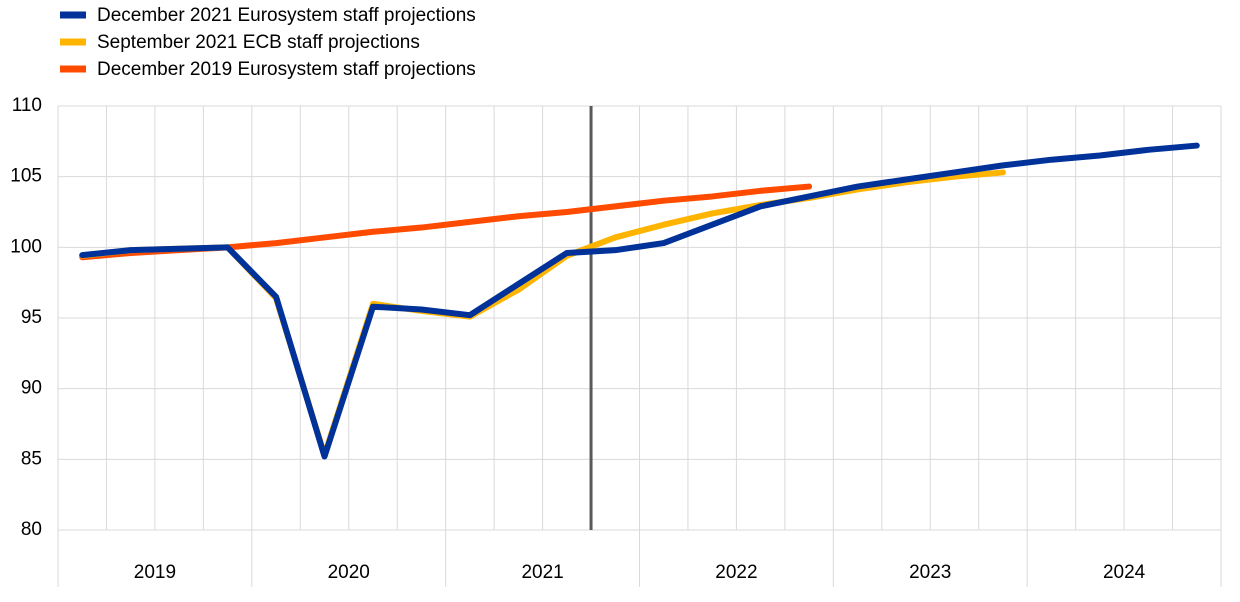 The height and width of the screenshot is (602, 1240). Describe the element at coordinates (31, 529) in the screenshot. I see `y-tick-label: 80` at that location.